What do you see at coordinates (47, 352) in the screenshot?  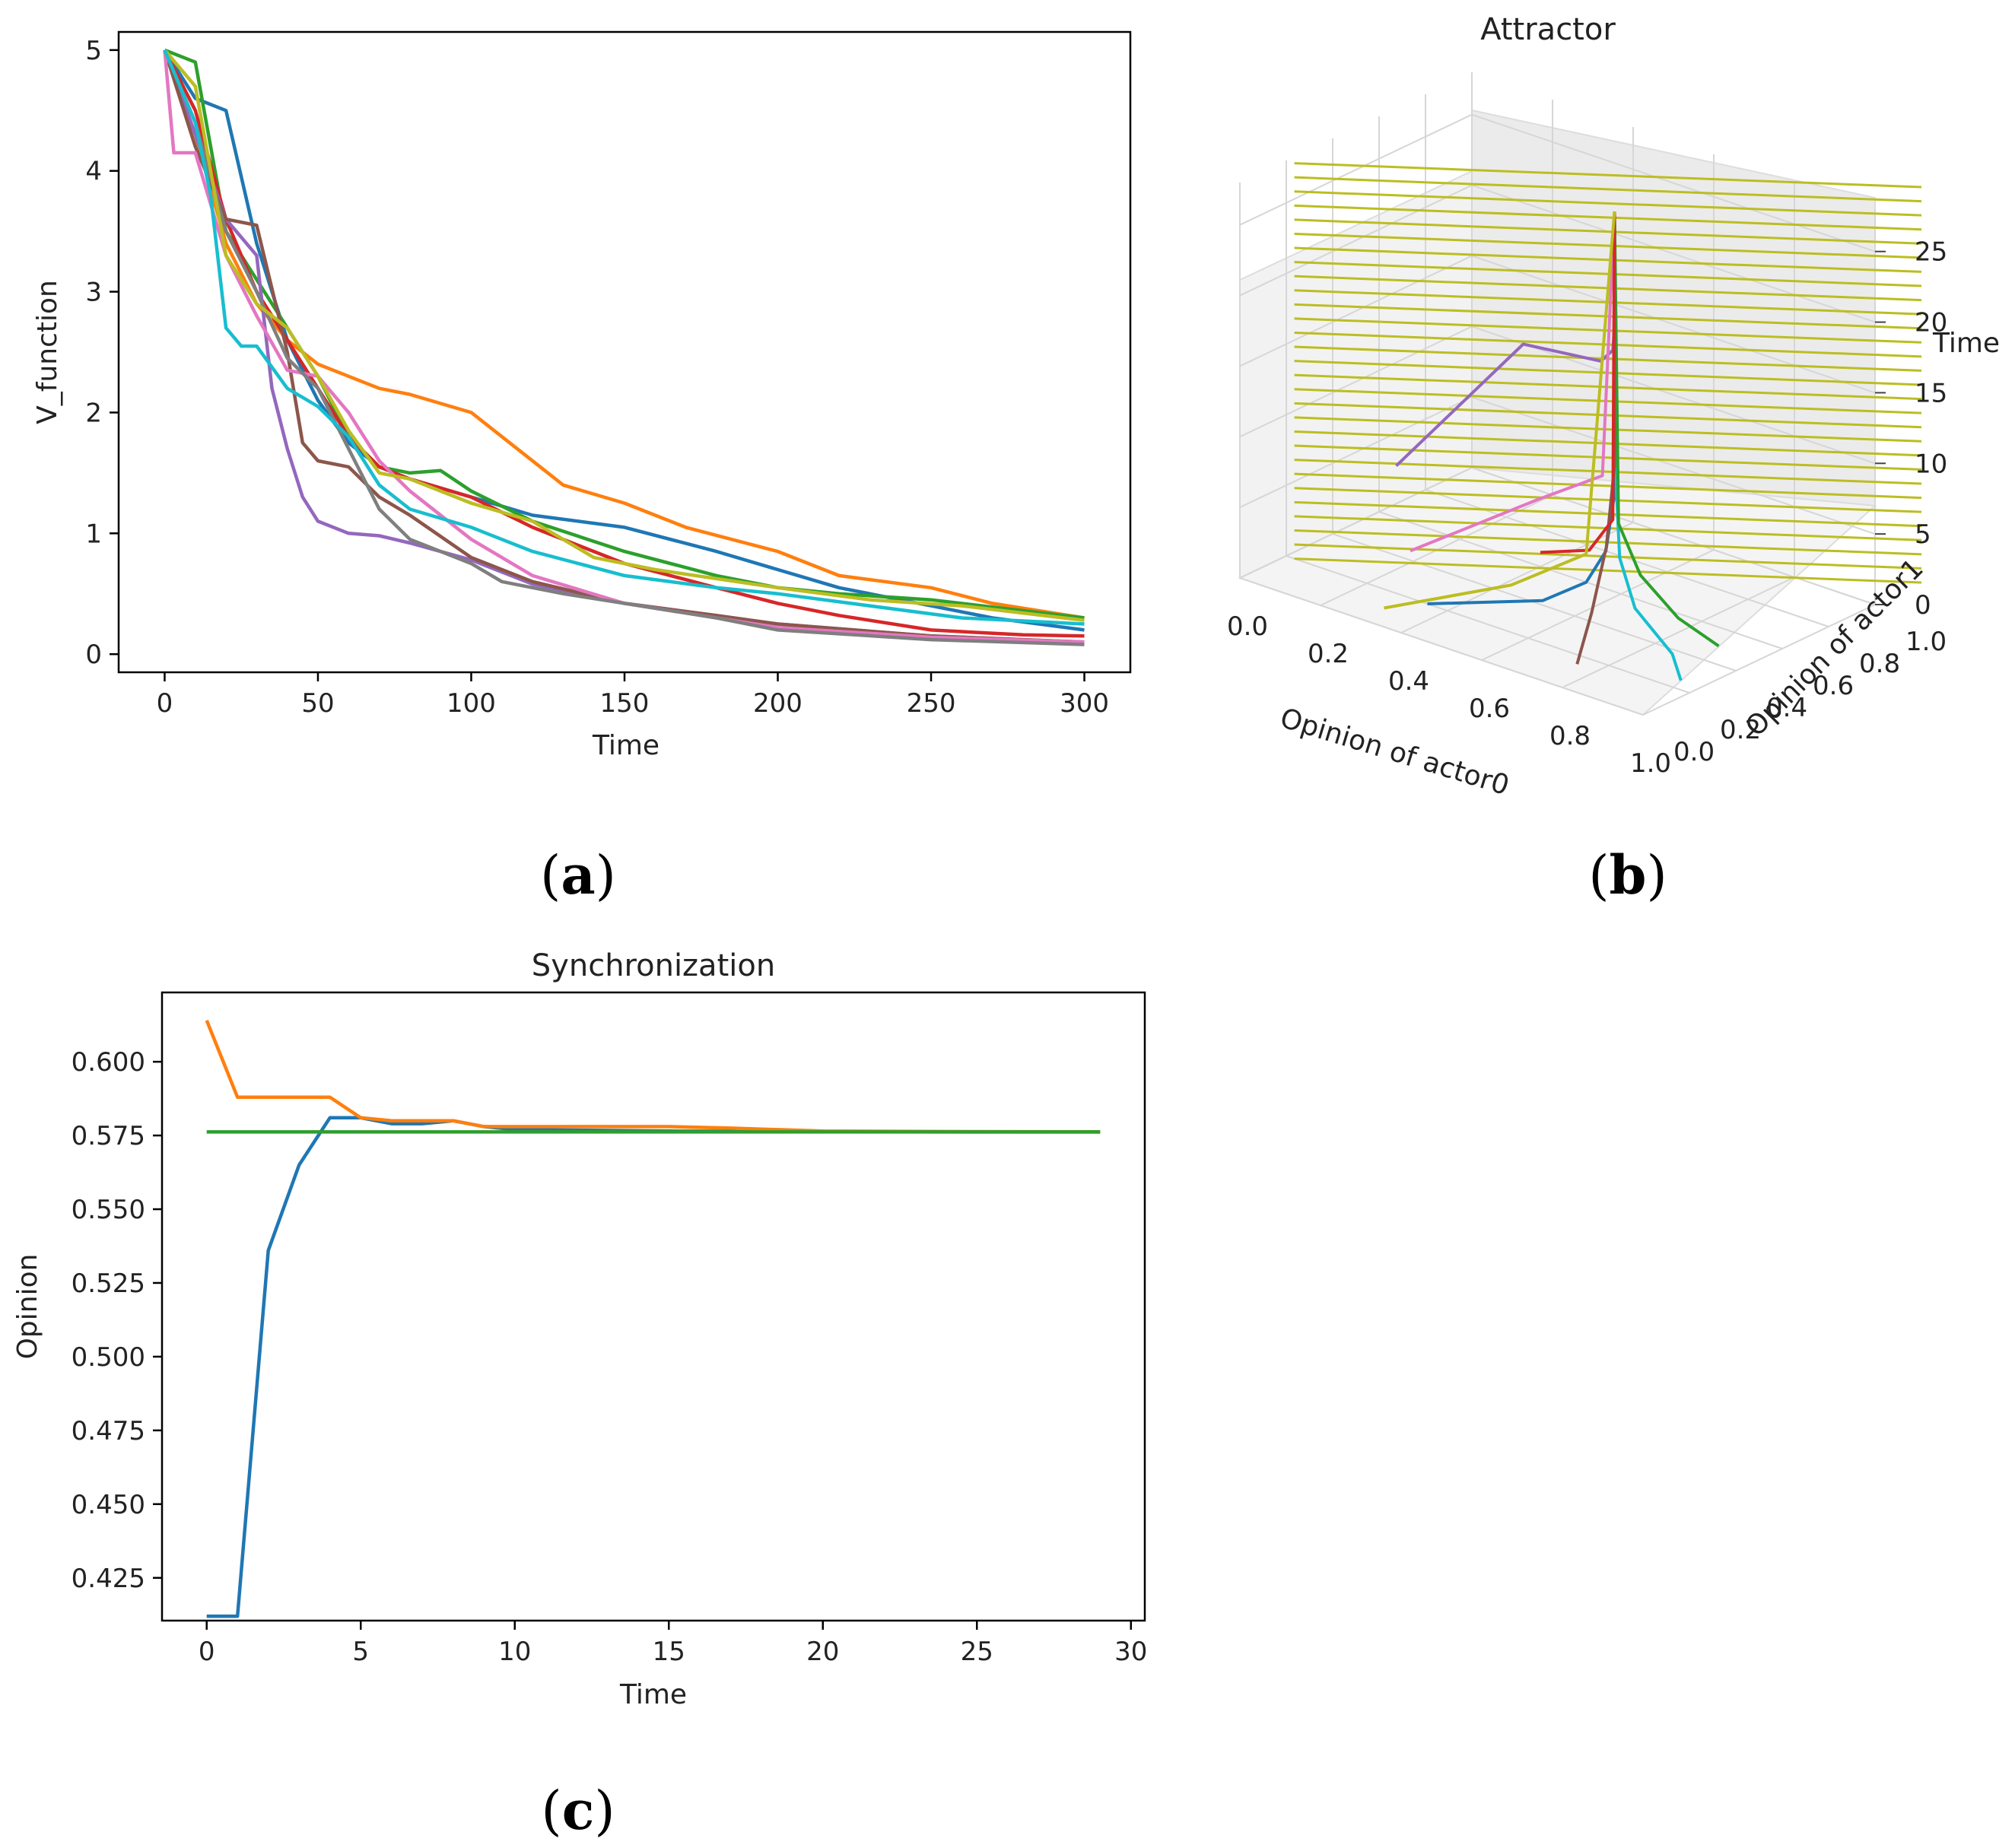 I see `panel-a-ylabel: V_function` at bounding box center [47, 352].